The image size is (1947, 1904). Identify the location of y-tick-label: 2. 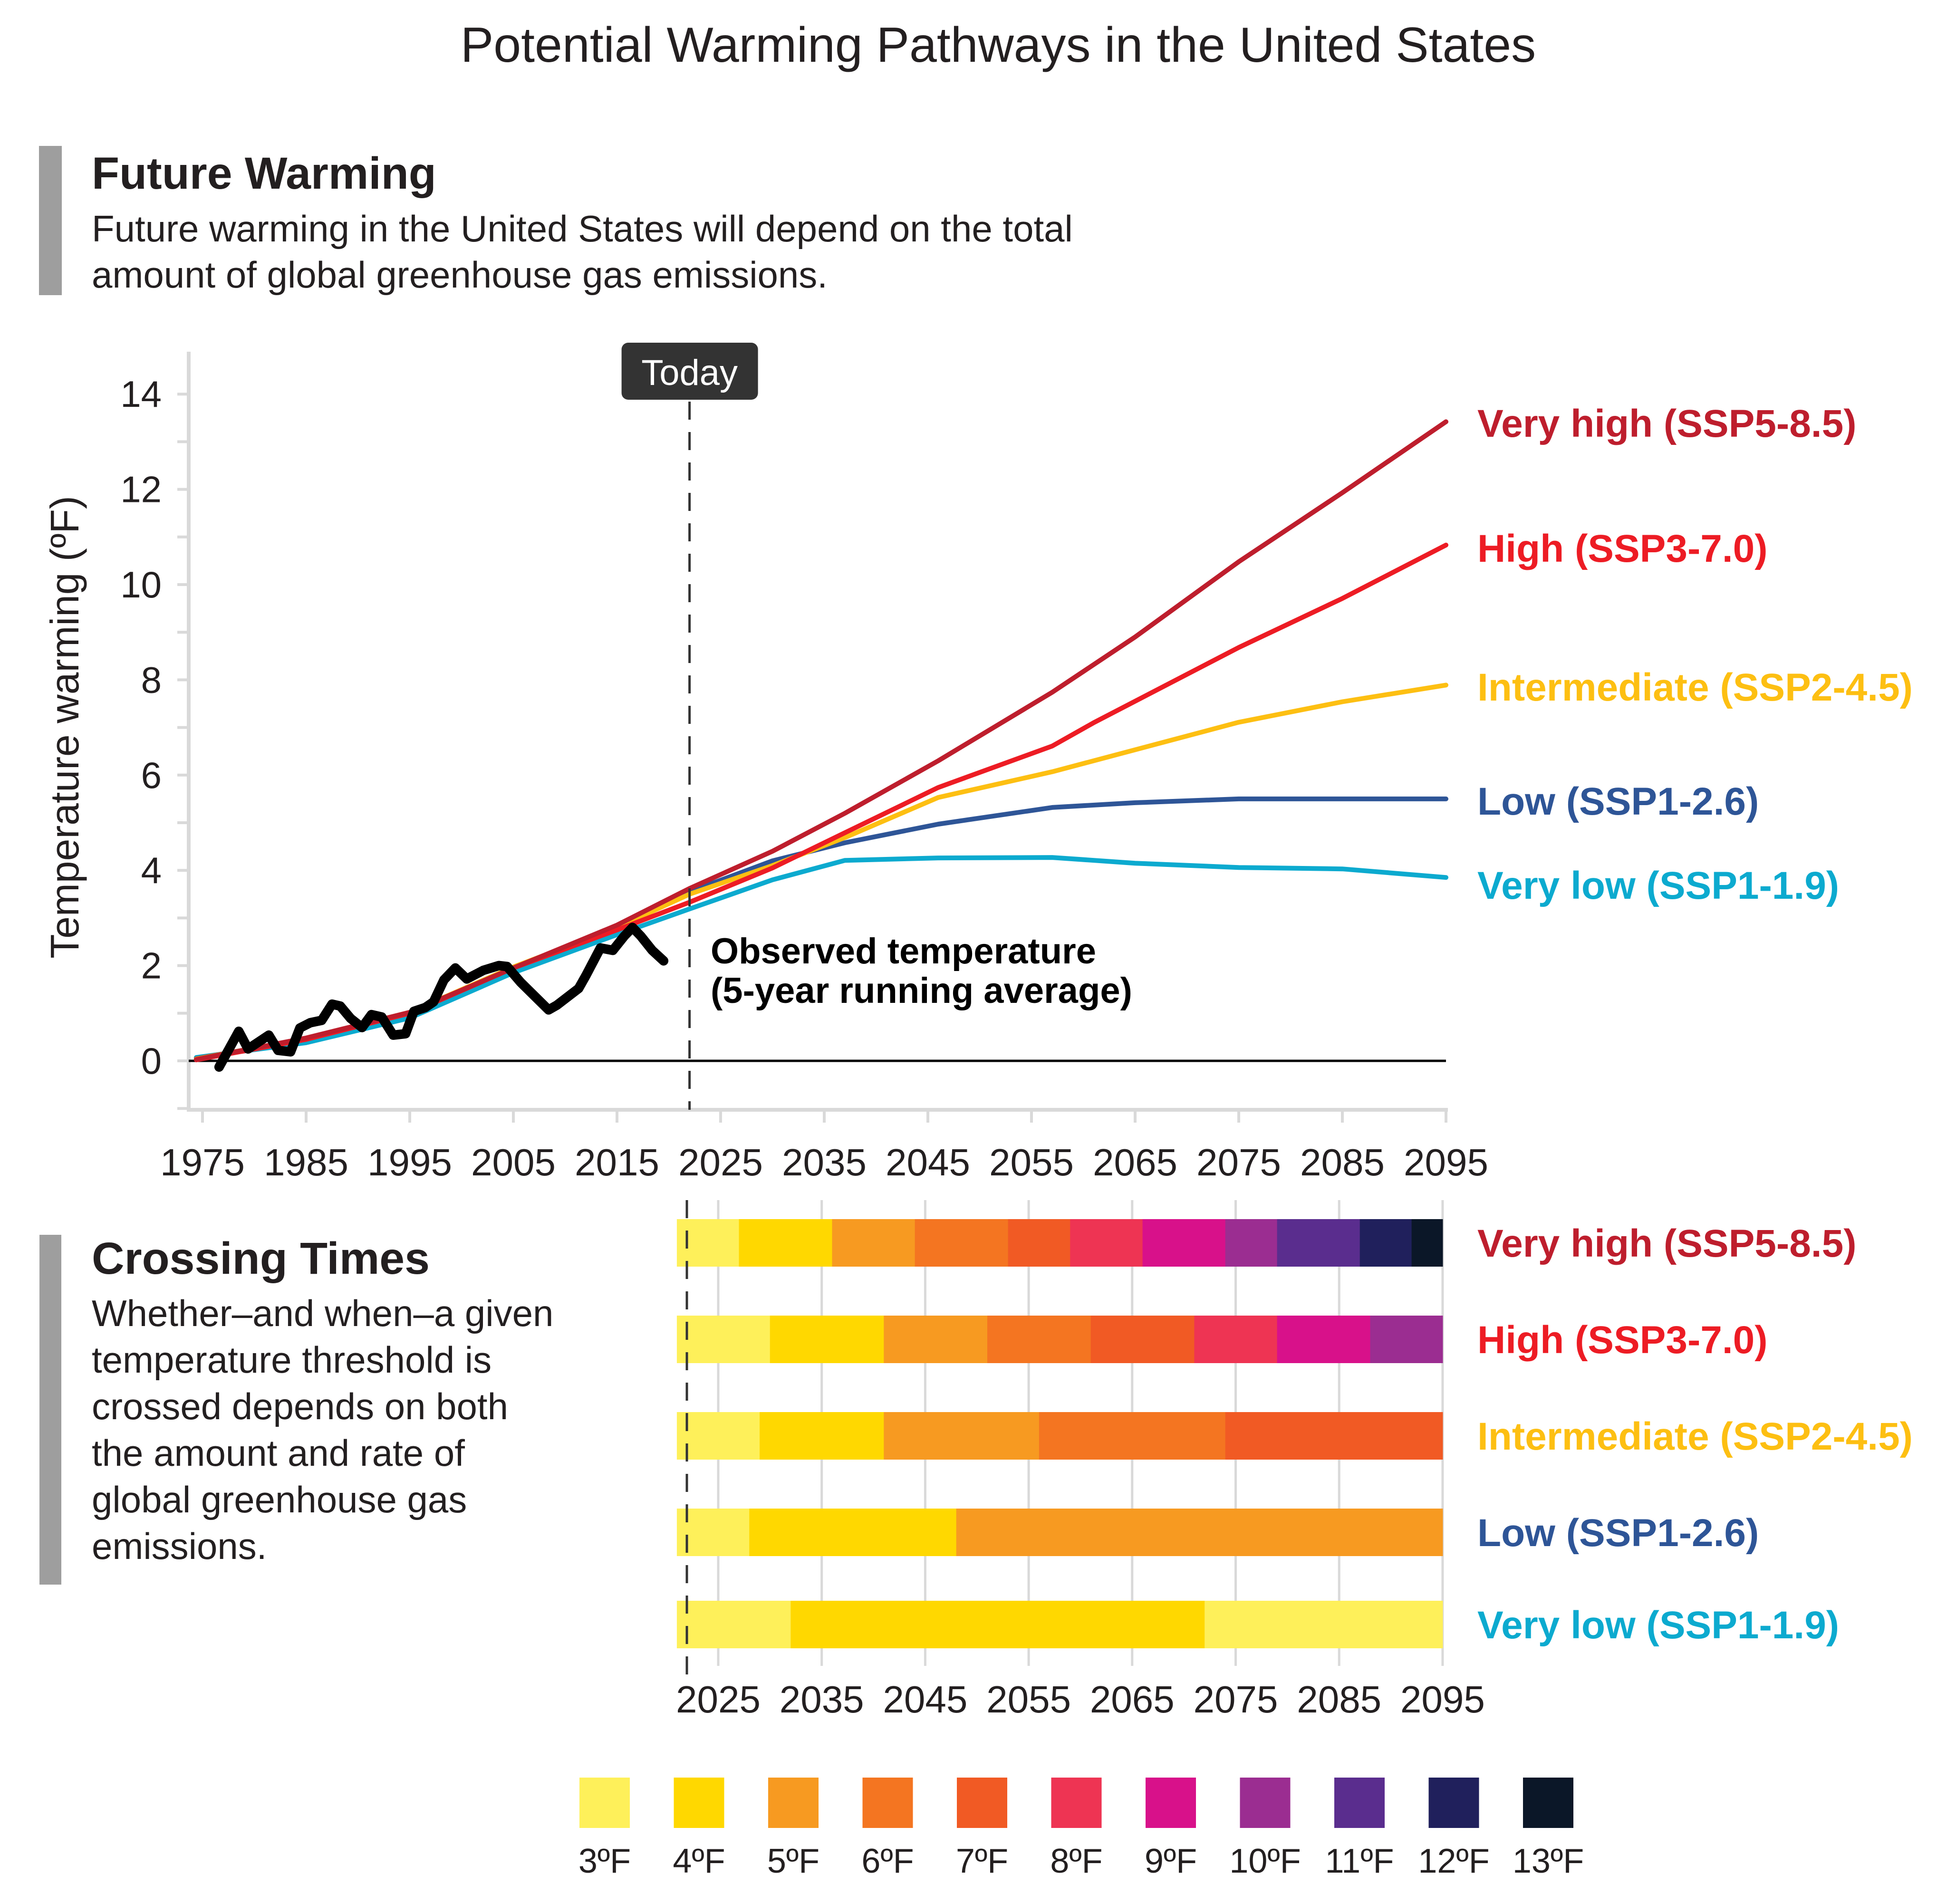
(151, 966).